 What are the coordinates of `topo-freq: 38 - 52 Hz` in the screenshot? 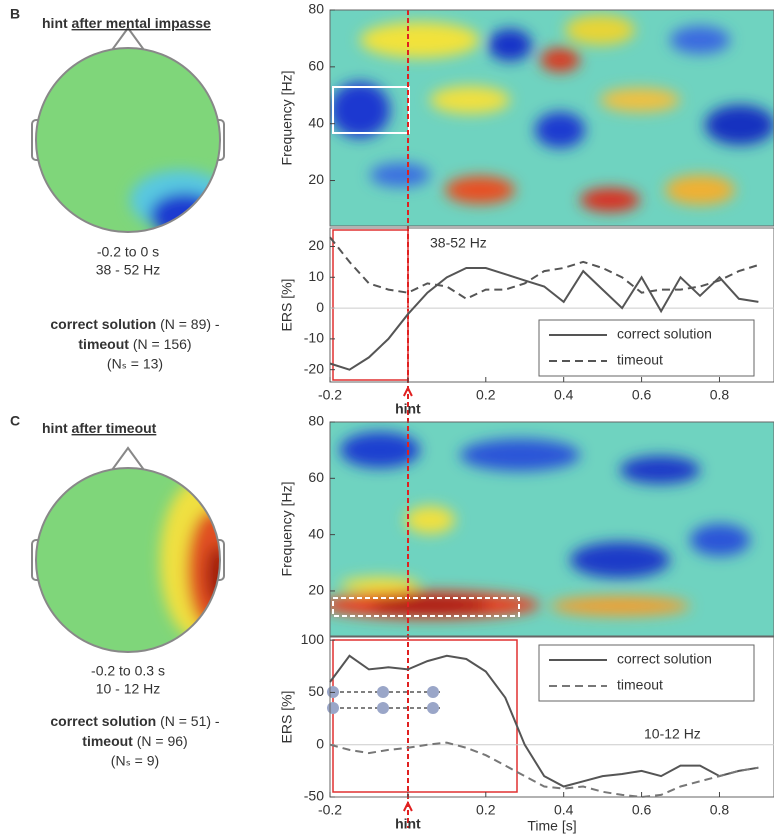 It's located at (128, 270).